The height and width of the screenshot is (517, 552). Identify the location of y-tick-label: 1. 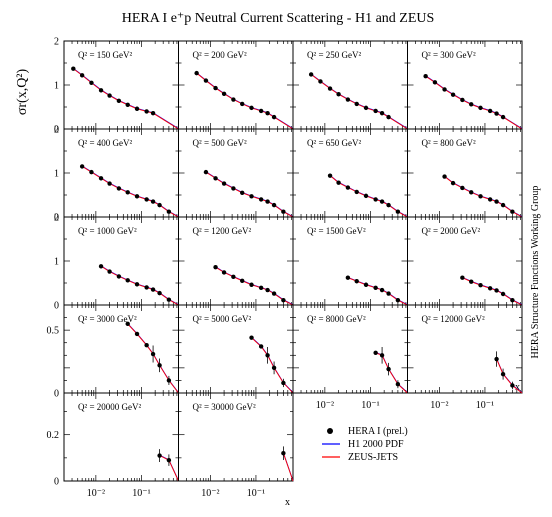
(56, 174).